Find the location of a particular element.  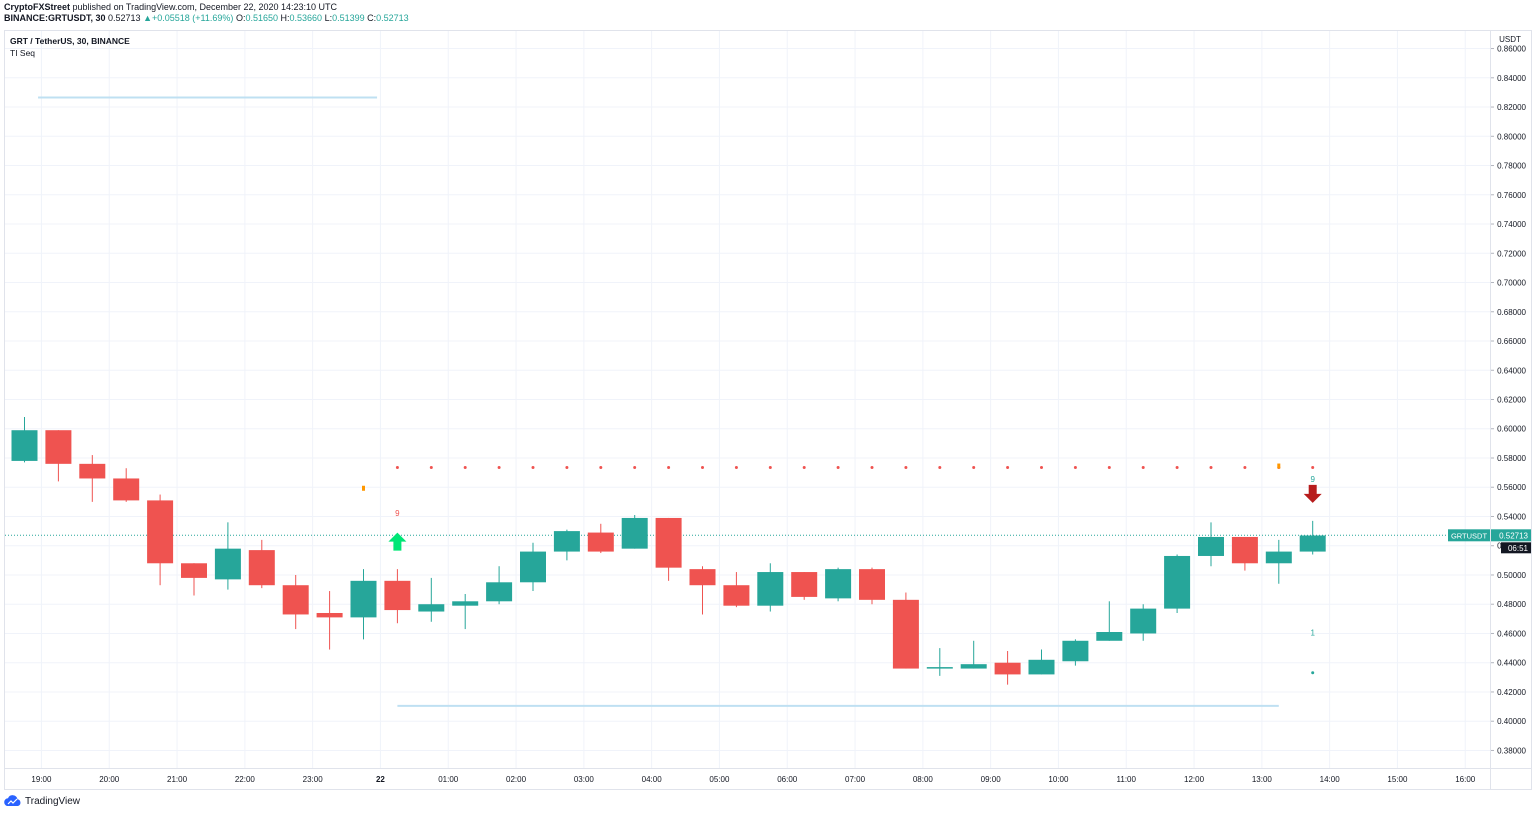

close-label: C: is located at coordinates (372, 18).